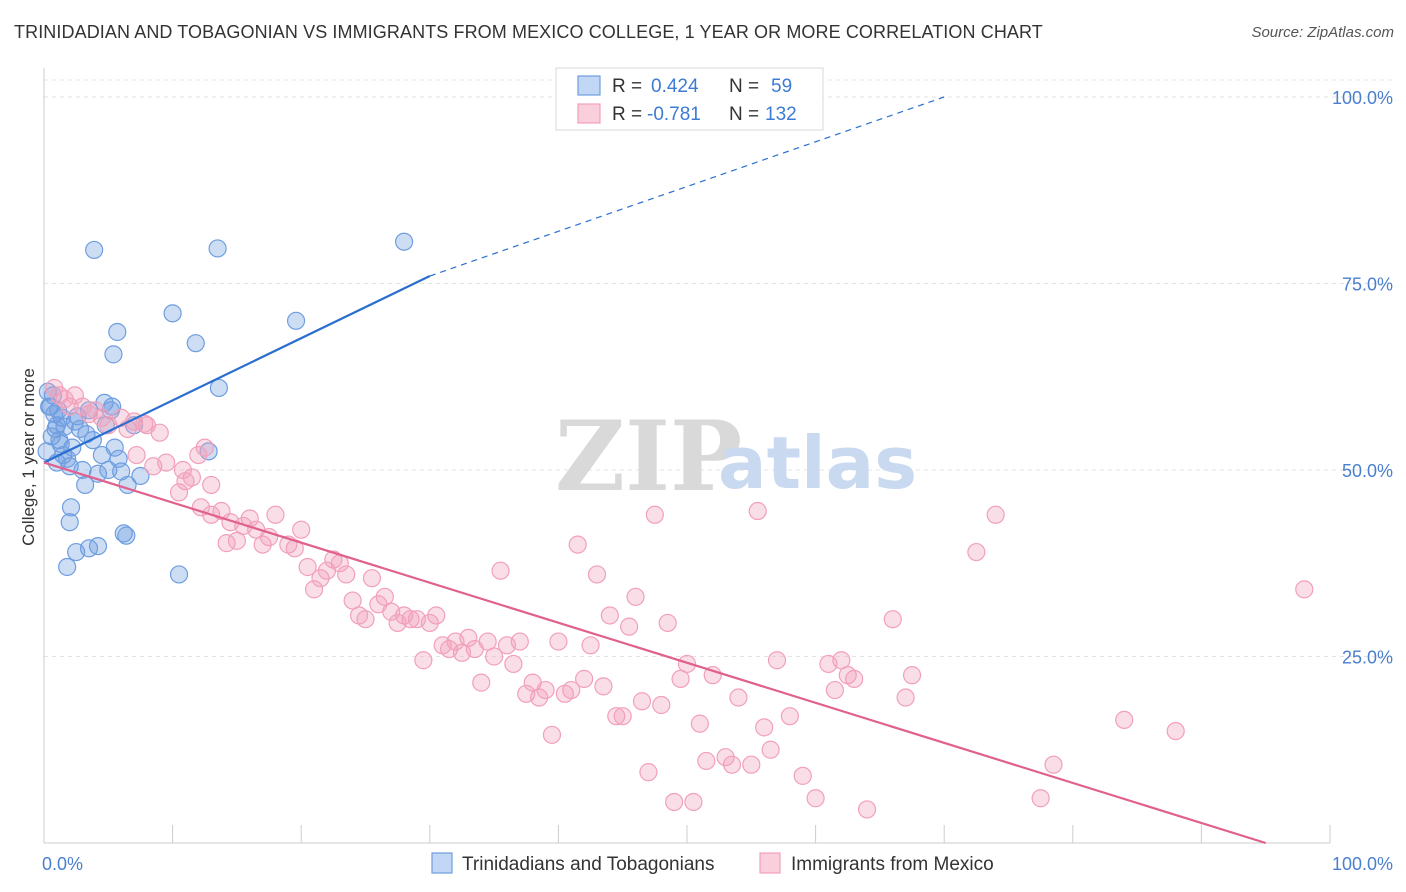  What do you see at coordinates (675, 86) in the screenshot?
I see `legend-r-value-1: 0.424` at bounding box center [675, 86].